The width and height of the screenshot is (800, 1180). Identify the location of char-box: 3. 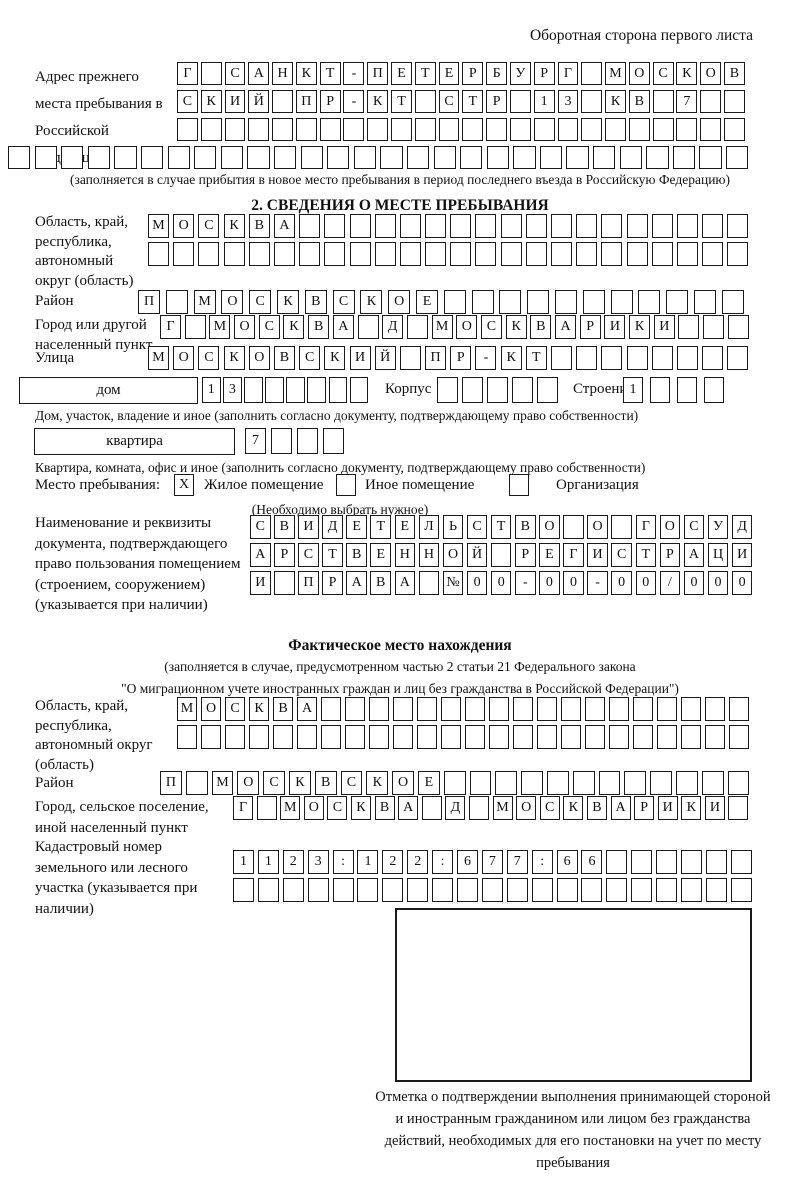
(568, 101).